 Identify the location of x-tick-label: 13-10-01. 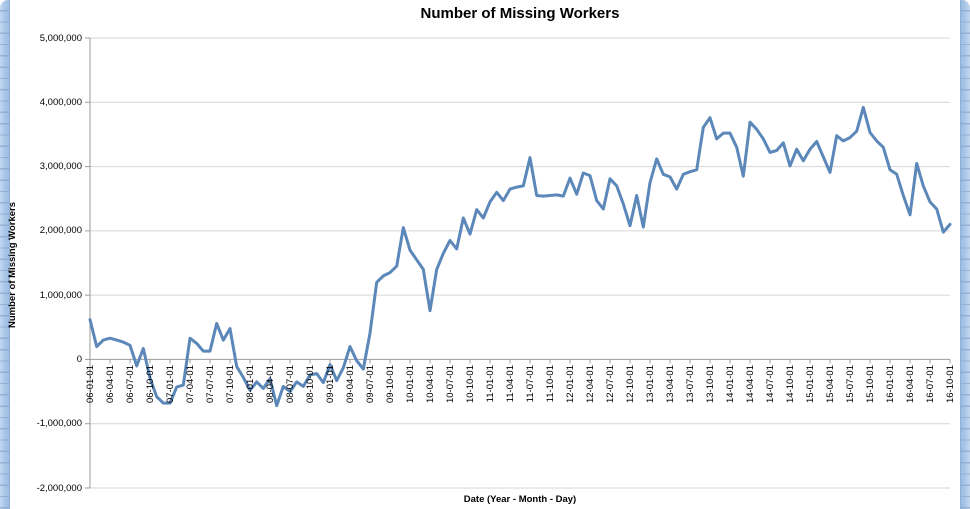
(710, 384).